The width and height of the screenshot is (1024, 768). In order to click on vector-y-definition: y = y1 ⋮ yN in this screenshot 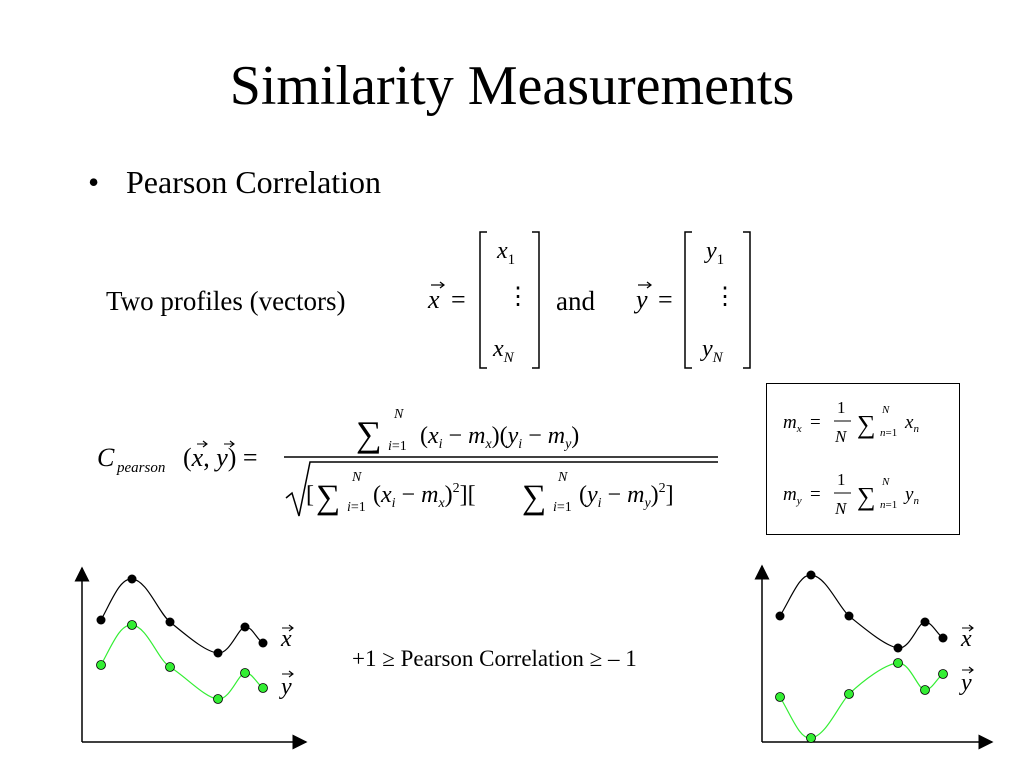, I will do `click(692, 300)`.